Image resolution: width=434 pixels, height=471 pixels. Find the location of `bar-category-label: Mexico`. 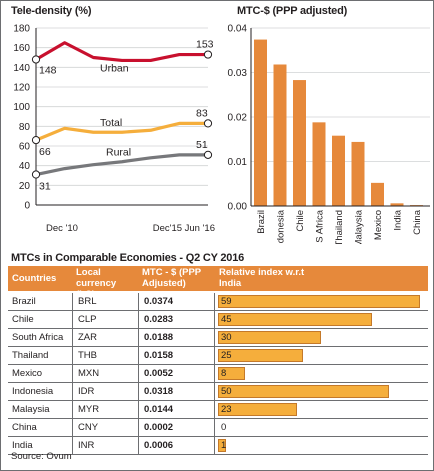

bar-category-label: Mexico is located at coordinates (378, 225).